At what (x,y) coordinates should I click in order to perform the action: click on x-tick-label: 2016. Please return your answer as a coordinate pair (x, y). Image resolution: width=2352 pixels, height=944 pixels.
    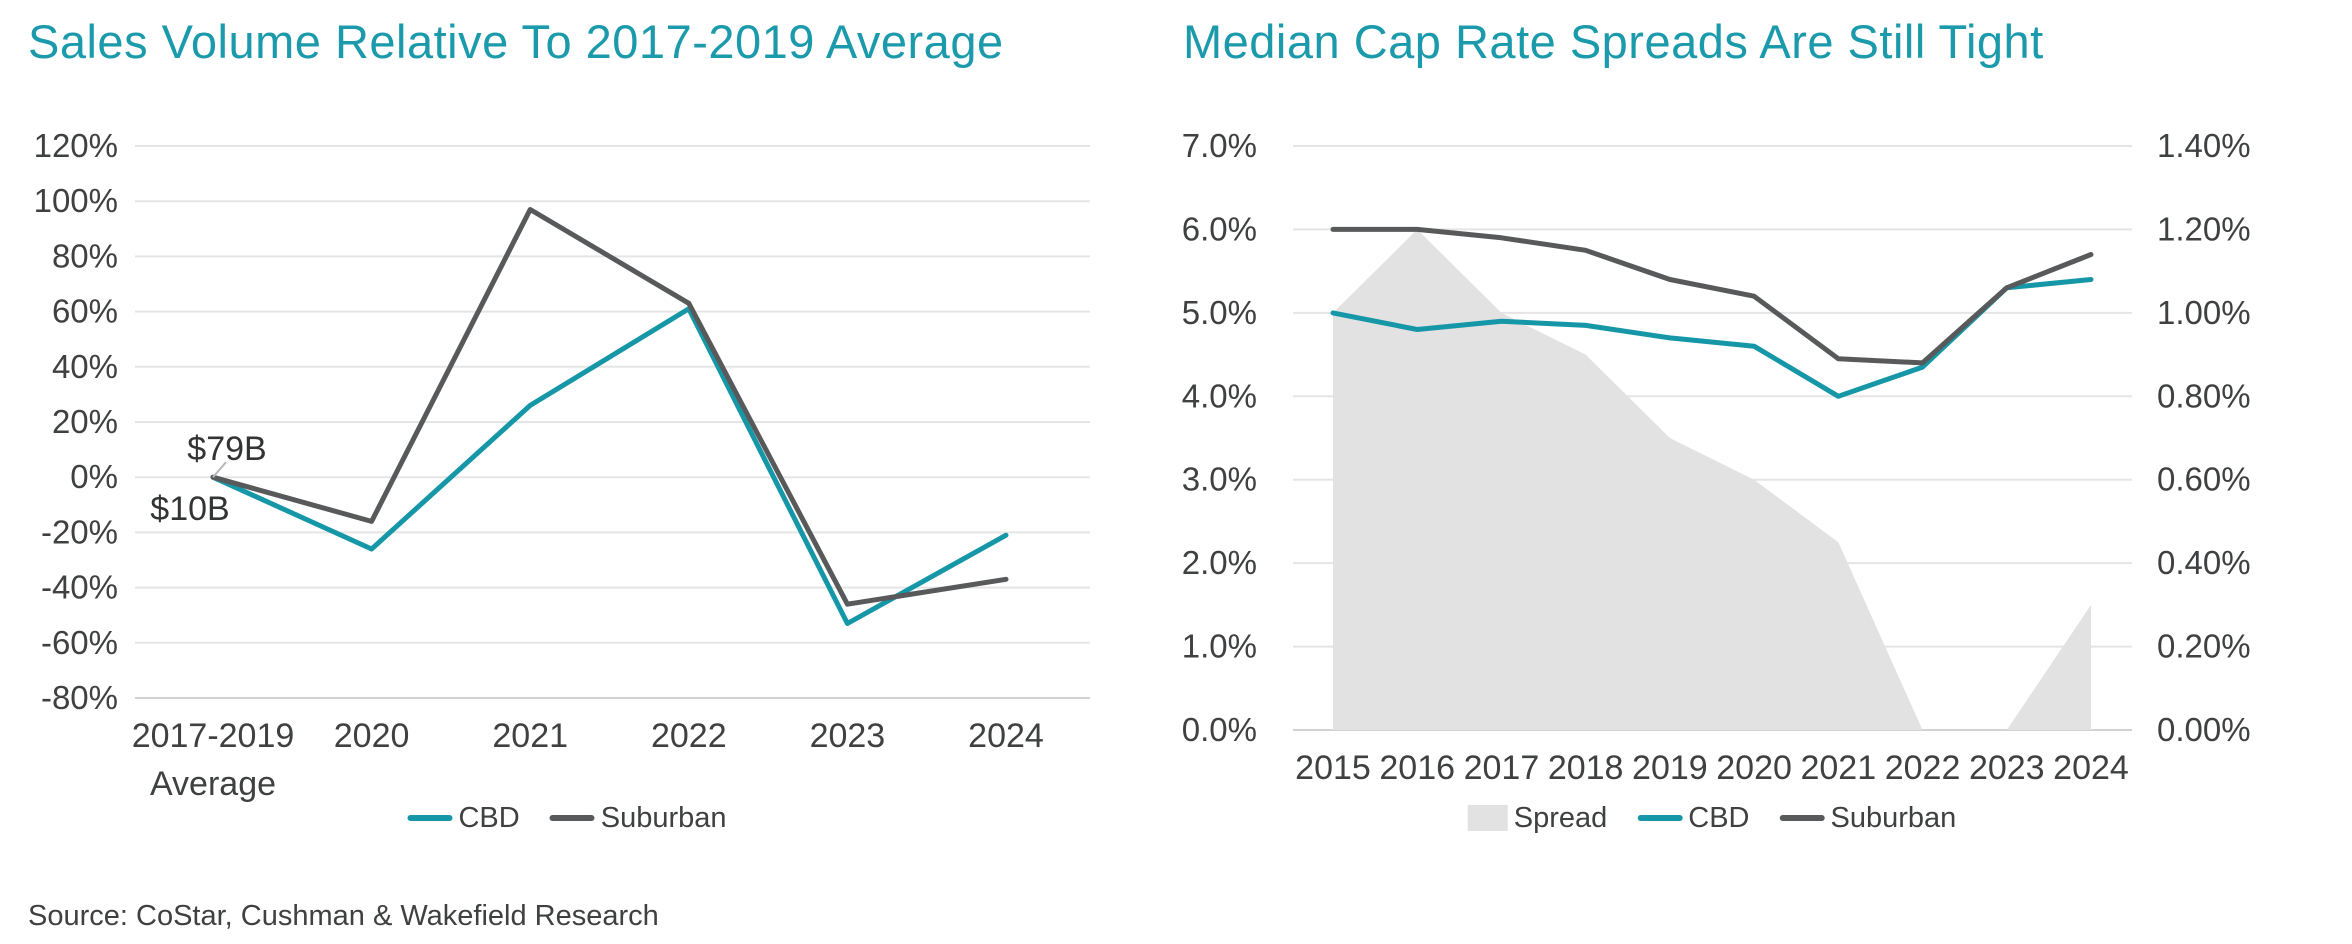
    Looking at the image, I should click on (1417, 768).